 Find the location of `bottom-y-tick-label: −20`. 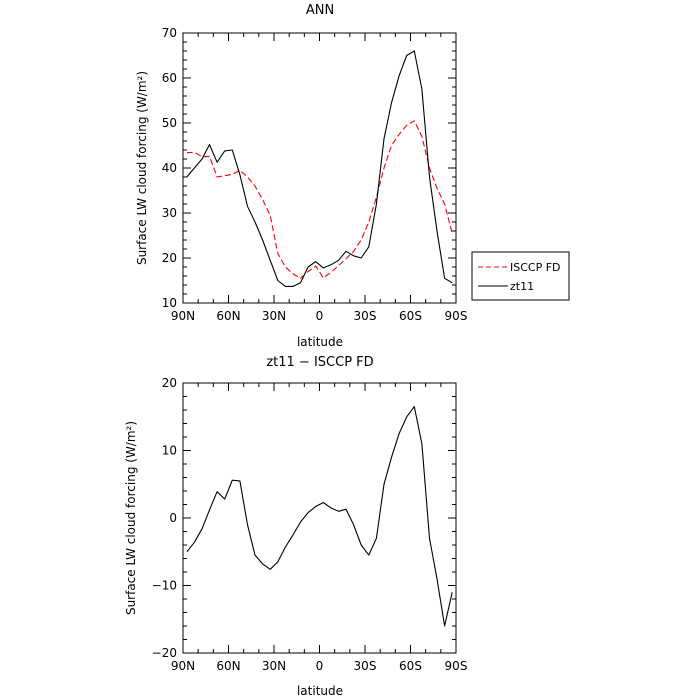

bottom-y-tick-label: −20 is located at coordinates (164, 653).